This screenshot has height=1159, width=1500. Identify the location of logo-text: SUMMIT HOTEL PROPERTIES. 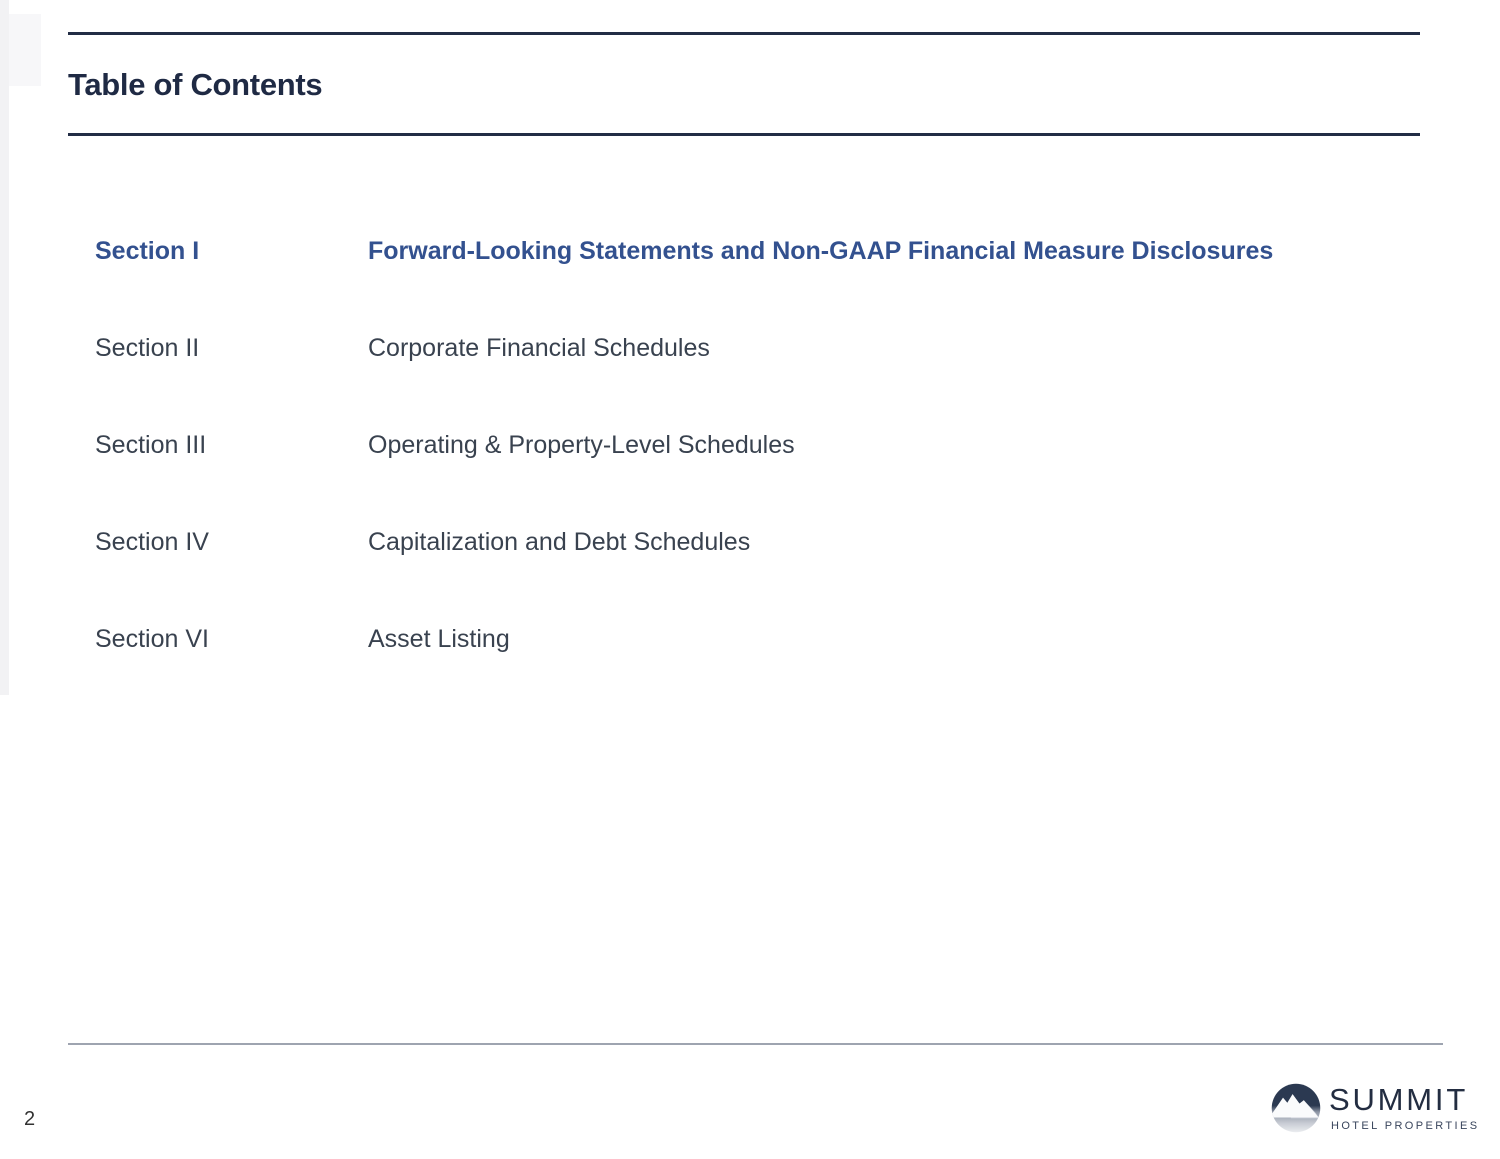
(1404, 1107).